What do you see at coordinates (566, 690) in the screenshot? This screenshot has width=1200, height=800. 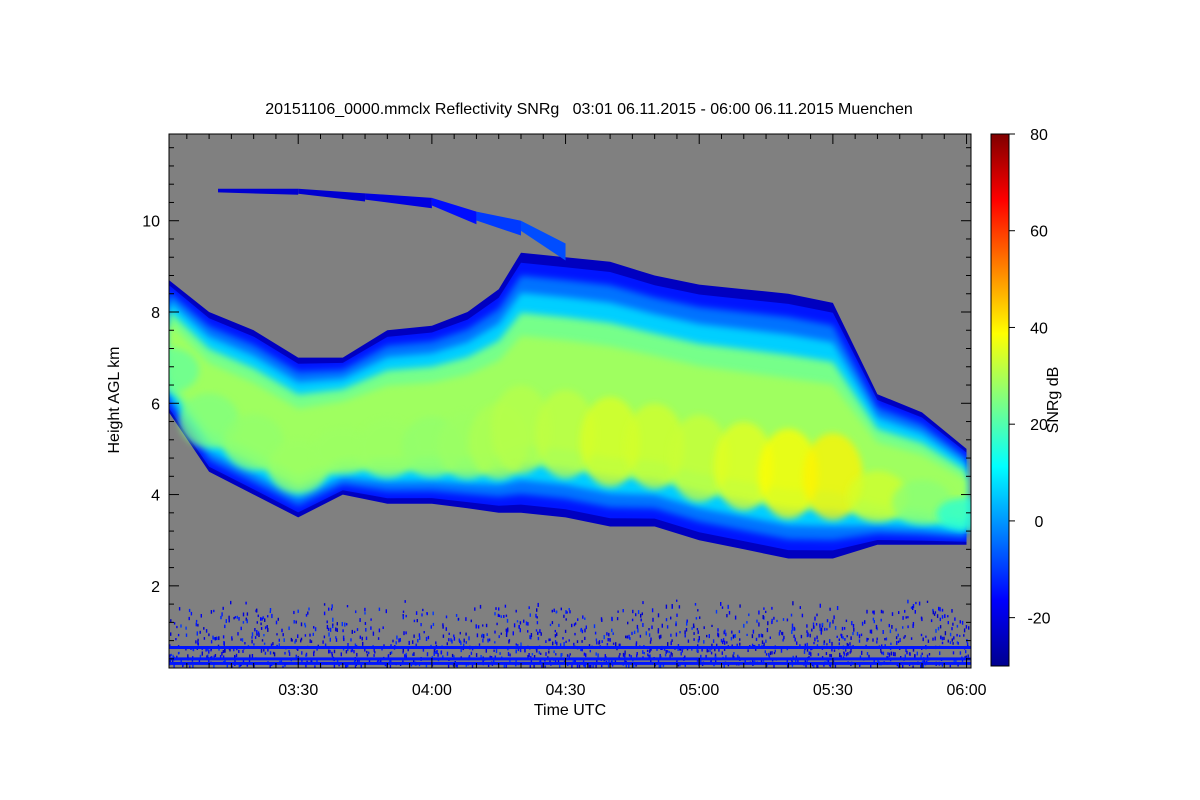 I see `x-tick-label: 04:30` at bounding box center [566, 690].